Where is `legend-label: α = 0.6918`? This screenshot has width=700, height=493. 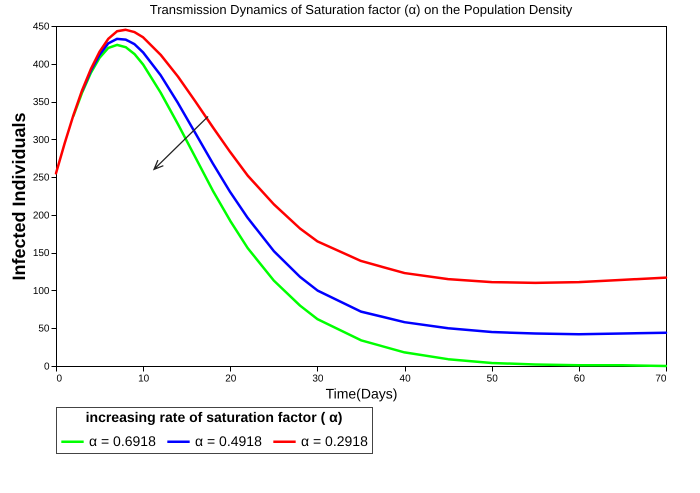 legend-label: α = 0.6918 is located at coordinates (122, 440).